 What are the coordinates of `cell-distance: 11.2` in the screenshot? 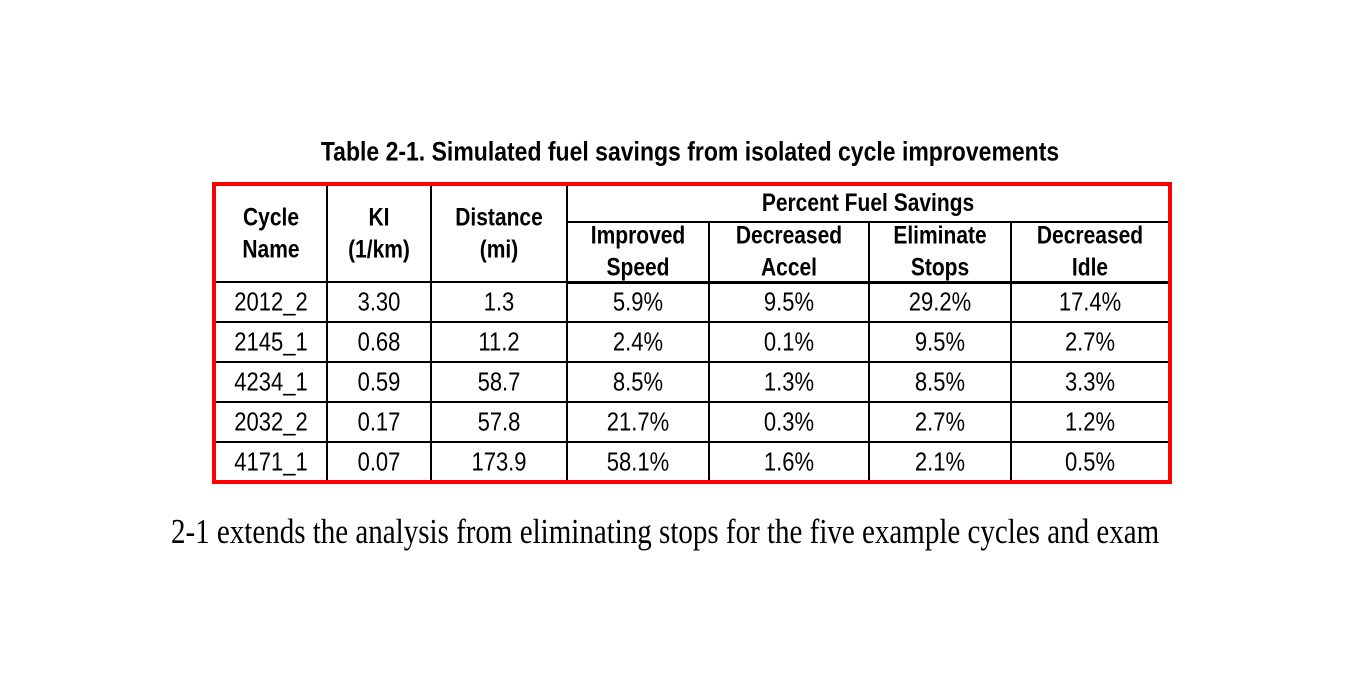 It's located at (499, 342).